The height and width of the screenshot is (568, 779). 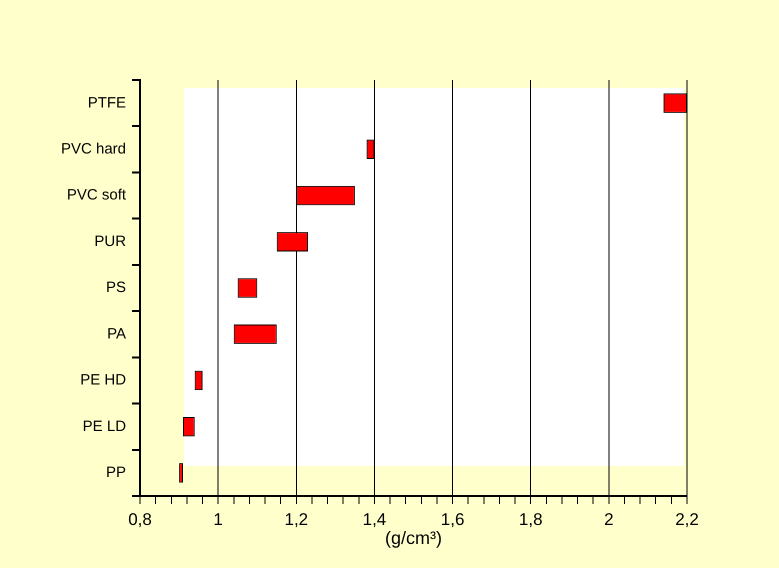 What do you see at coordinates (116, 333) in the screenshot?
I see `y-tick-label: PA` at bounding box center [116, 333].